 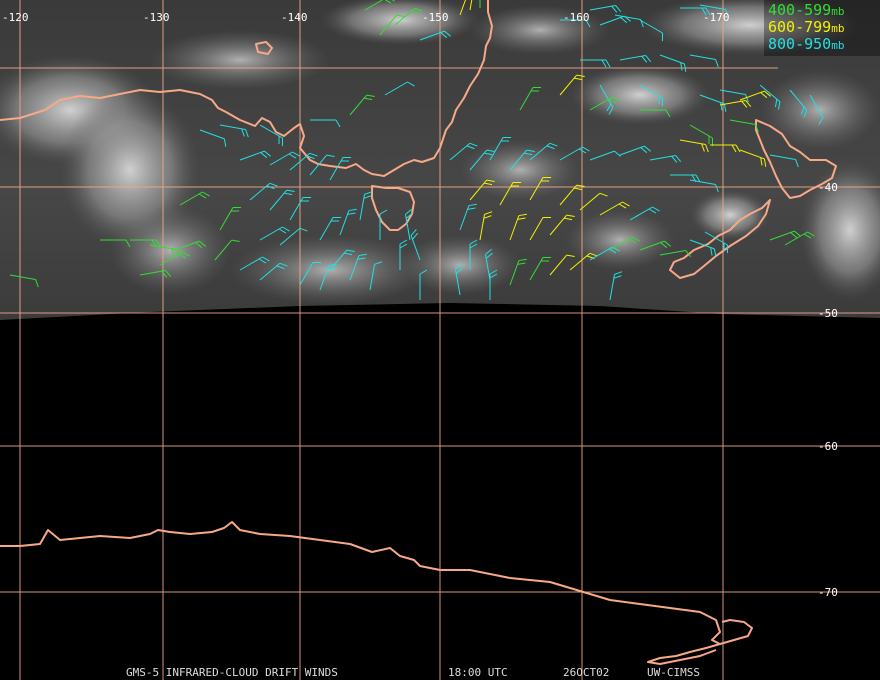 I want to click on caption-source: UW-CIMSS, so click(x=673, y=672).